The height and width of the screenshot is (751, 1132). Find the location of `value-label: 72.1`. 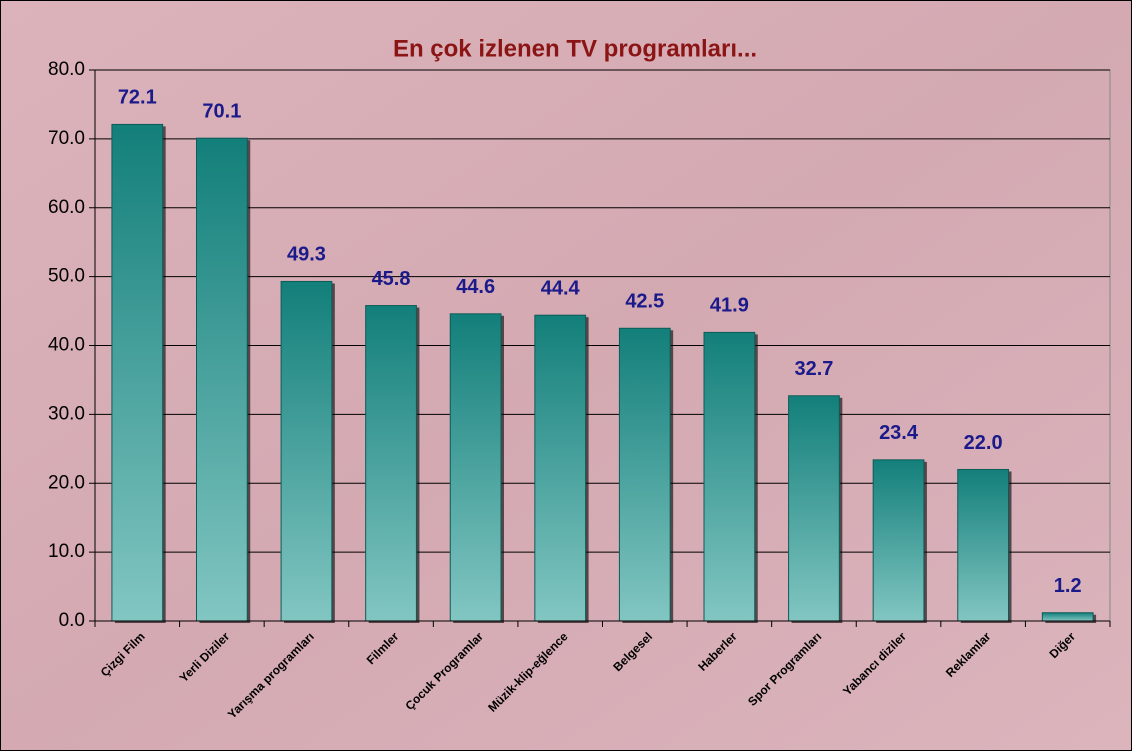

value-label: 72.1 is located at coordinates (137, 98).